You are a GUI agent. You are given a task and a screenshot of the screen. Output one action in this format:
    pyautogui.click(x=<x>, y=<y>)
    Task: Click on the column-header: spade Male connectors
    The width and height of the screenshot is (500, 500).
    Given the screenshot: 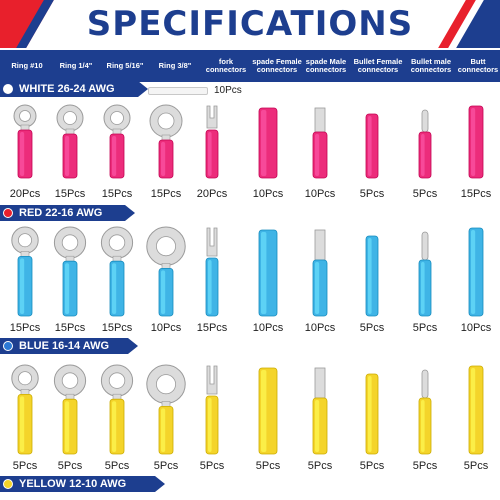 What is the action you would take?
    pyautogui.click(x=326, y=65)
    